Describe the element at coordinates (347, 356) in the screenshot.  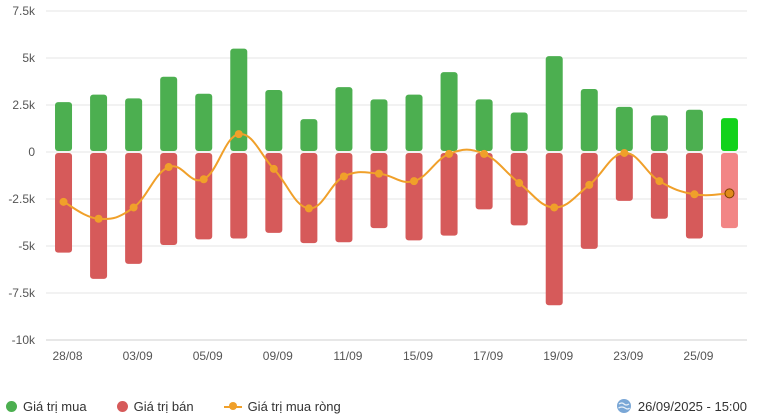
I see `x-tick-label: 11/09` at that location.